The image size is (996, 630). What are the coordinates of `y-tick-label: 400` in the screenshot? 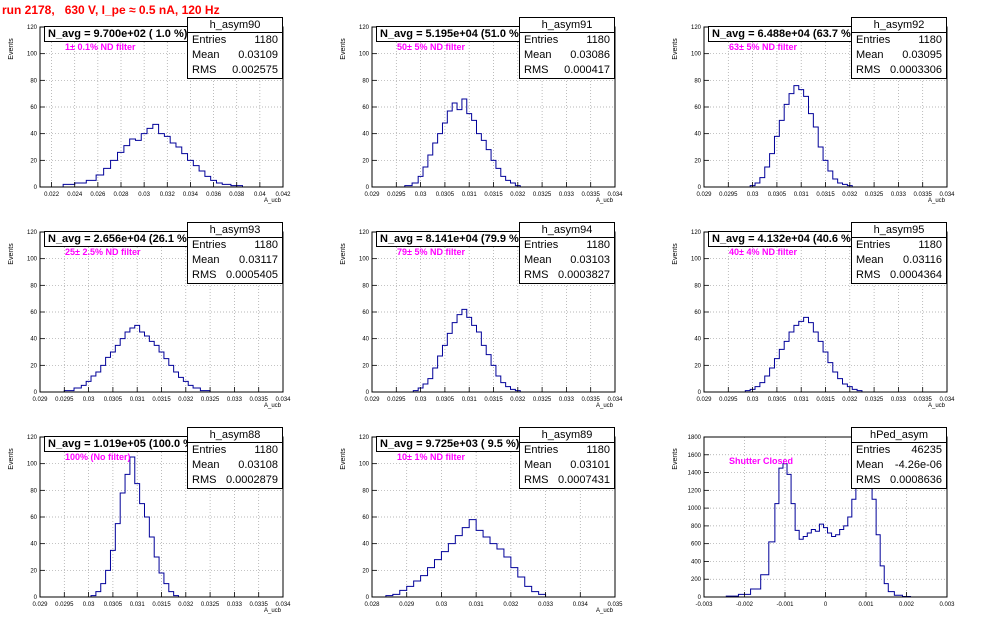 It's located at (696, 562).